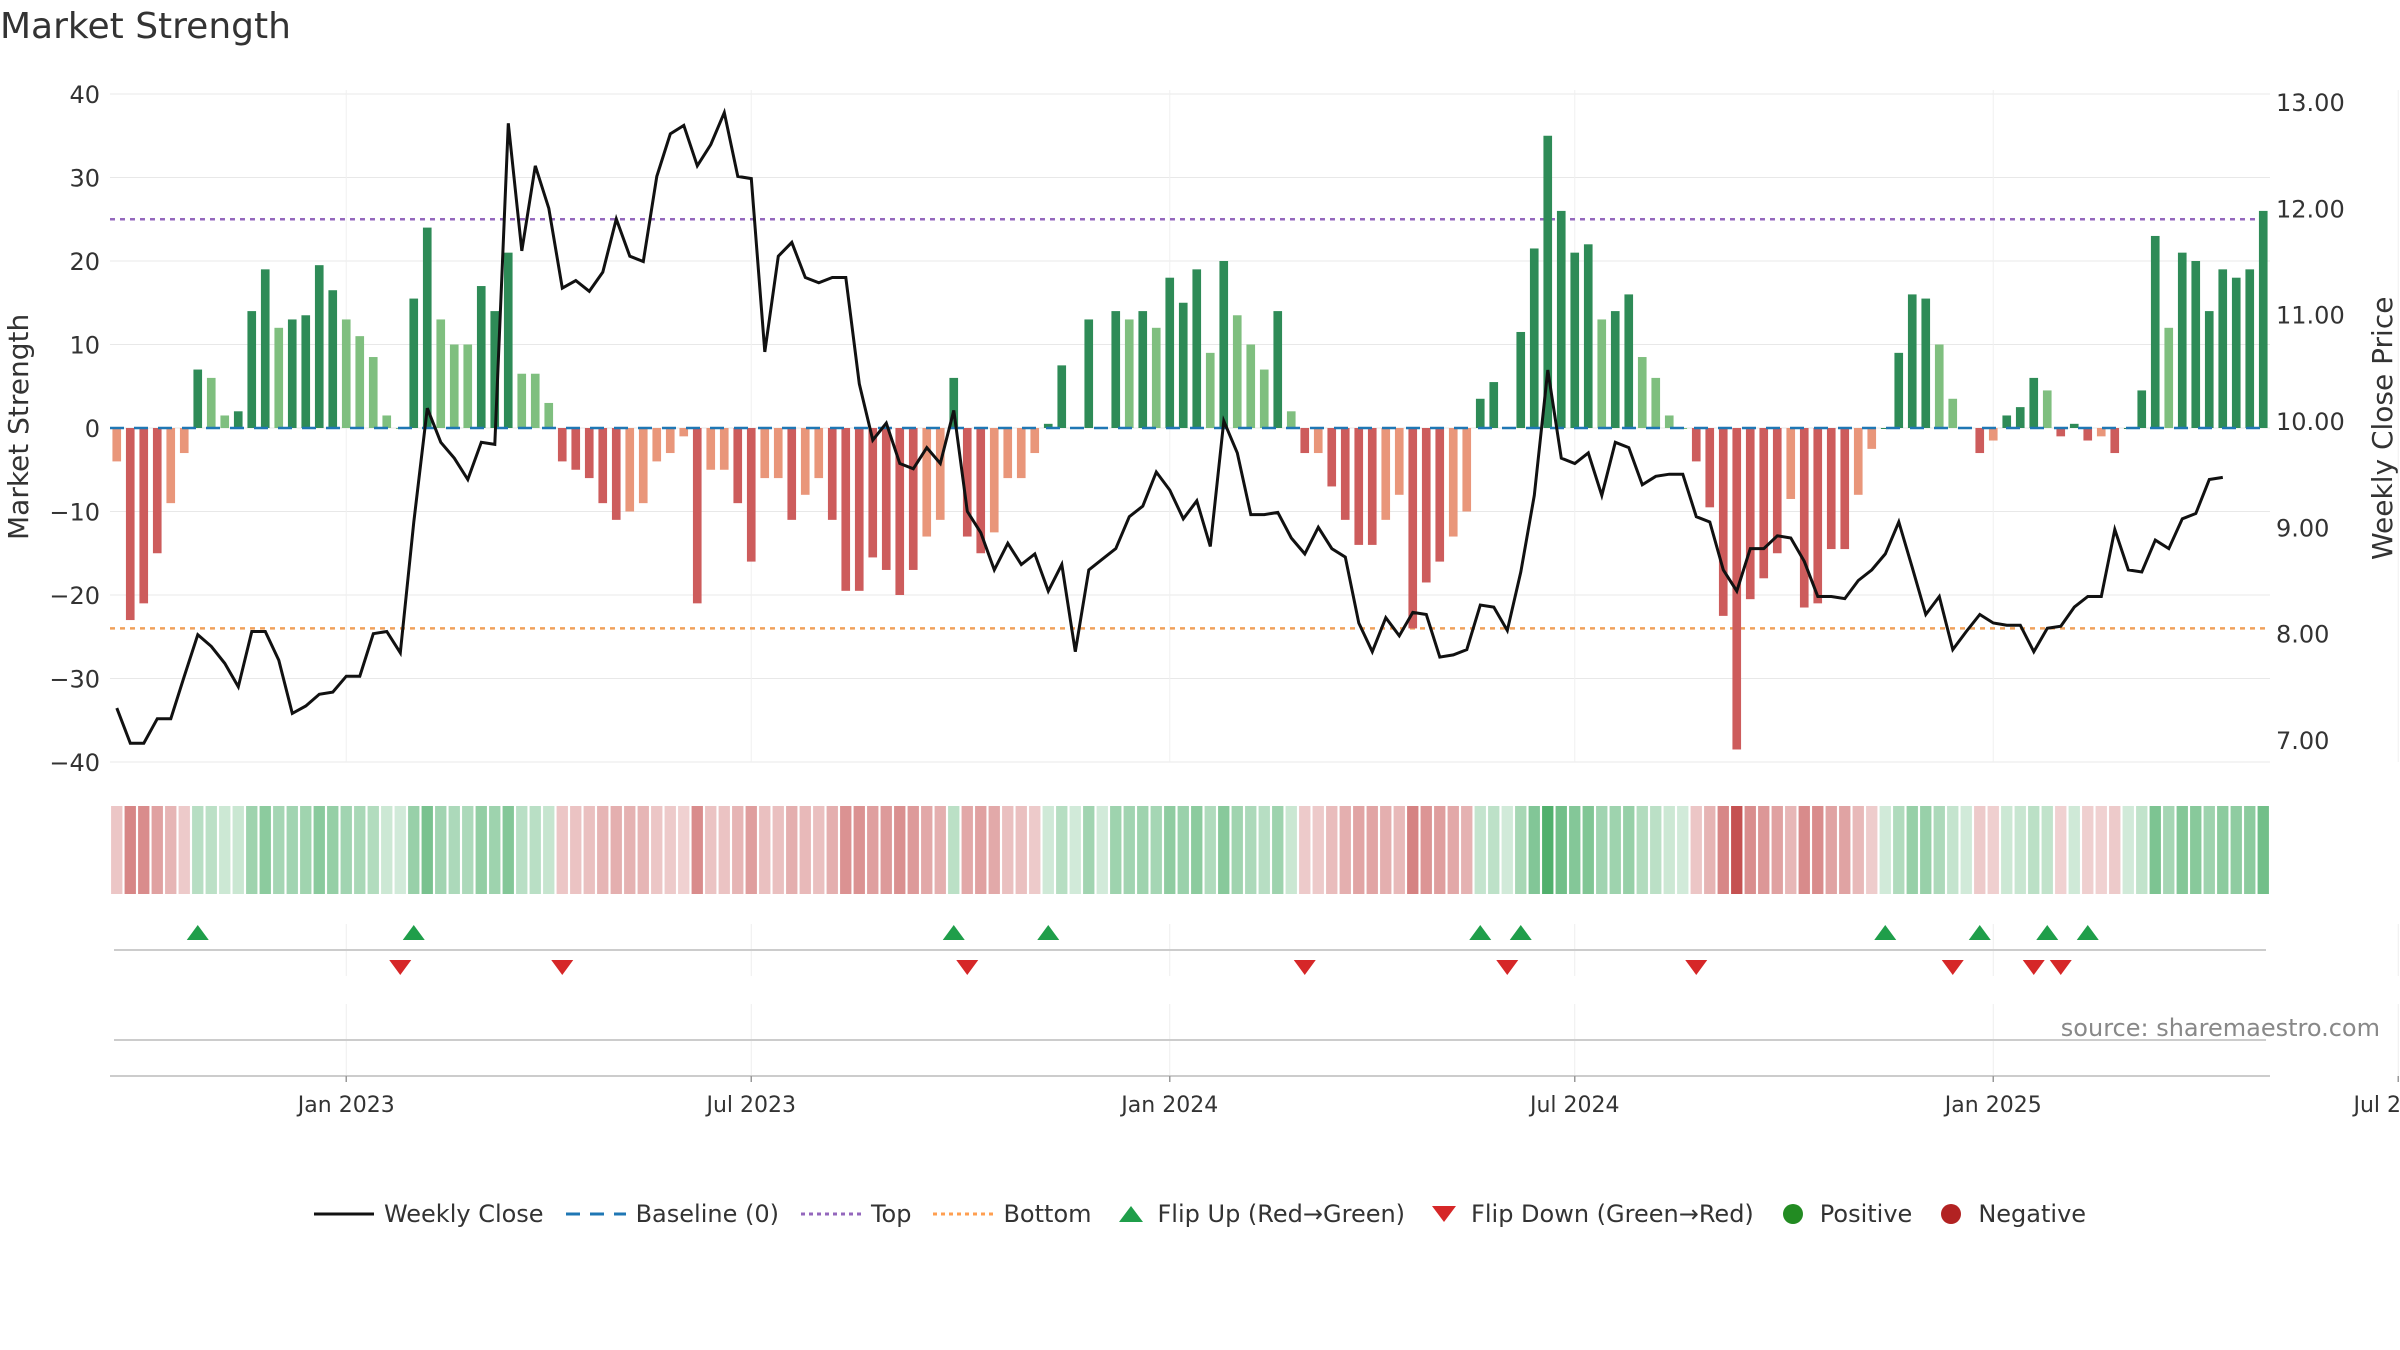  What do you see at coordinates (1951, 1214) in the screenshot?
I see `legend-symbol-negative` at bounding box center [1951, 1214].